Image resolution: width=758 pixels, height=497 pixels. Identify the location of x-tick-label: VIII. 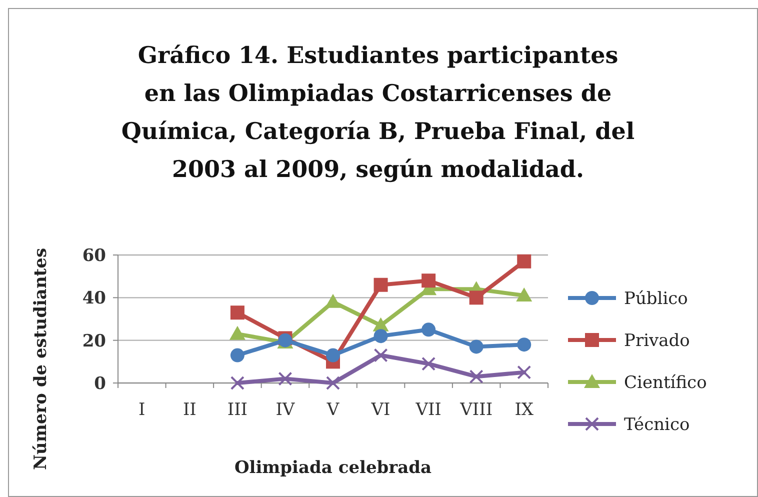
(476, 410).